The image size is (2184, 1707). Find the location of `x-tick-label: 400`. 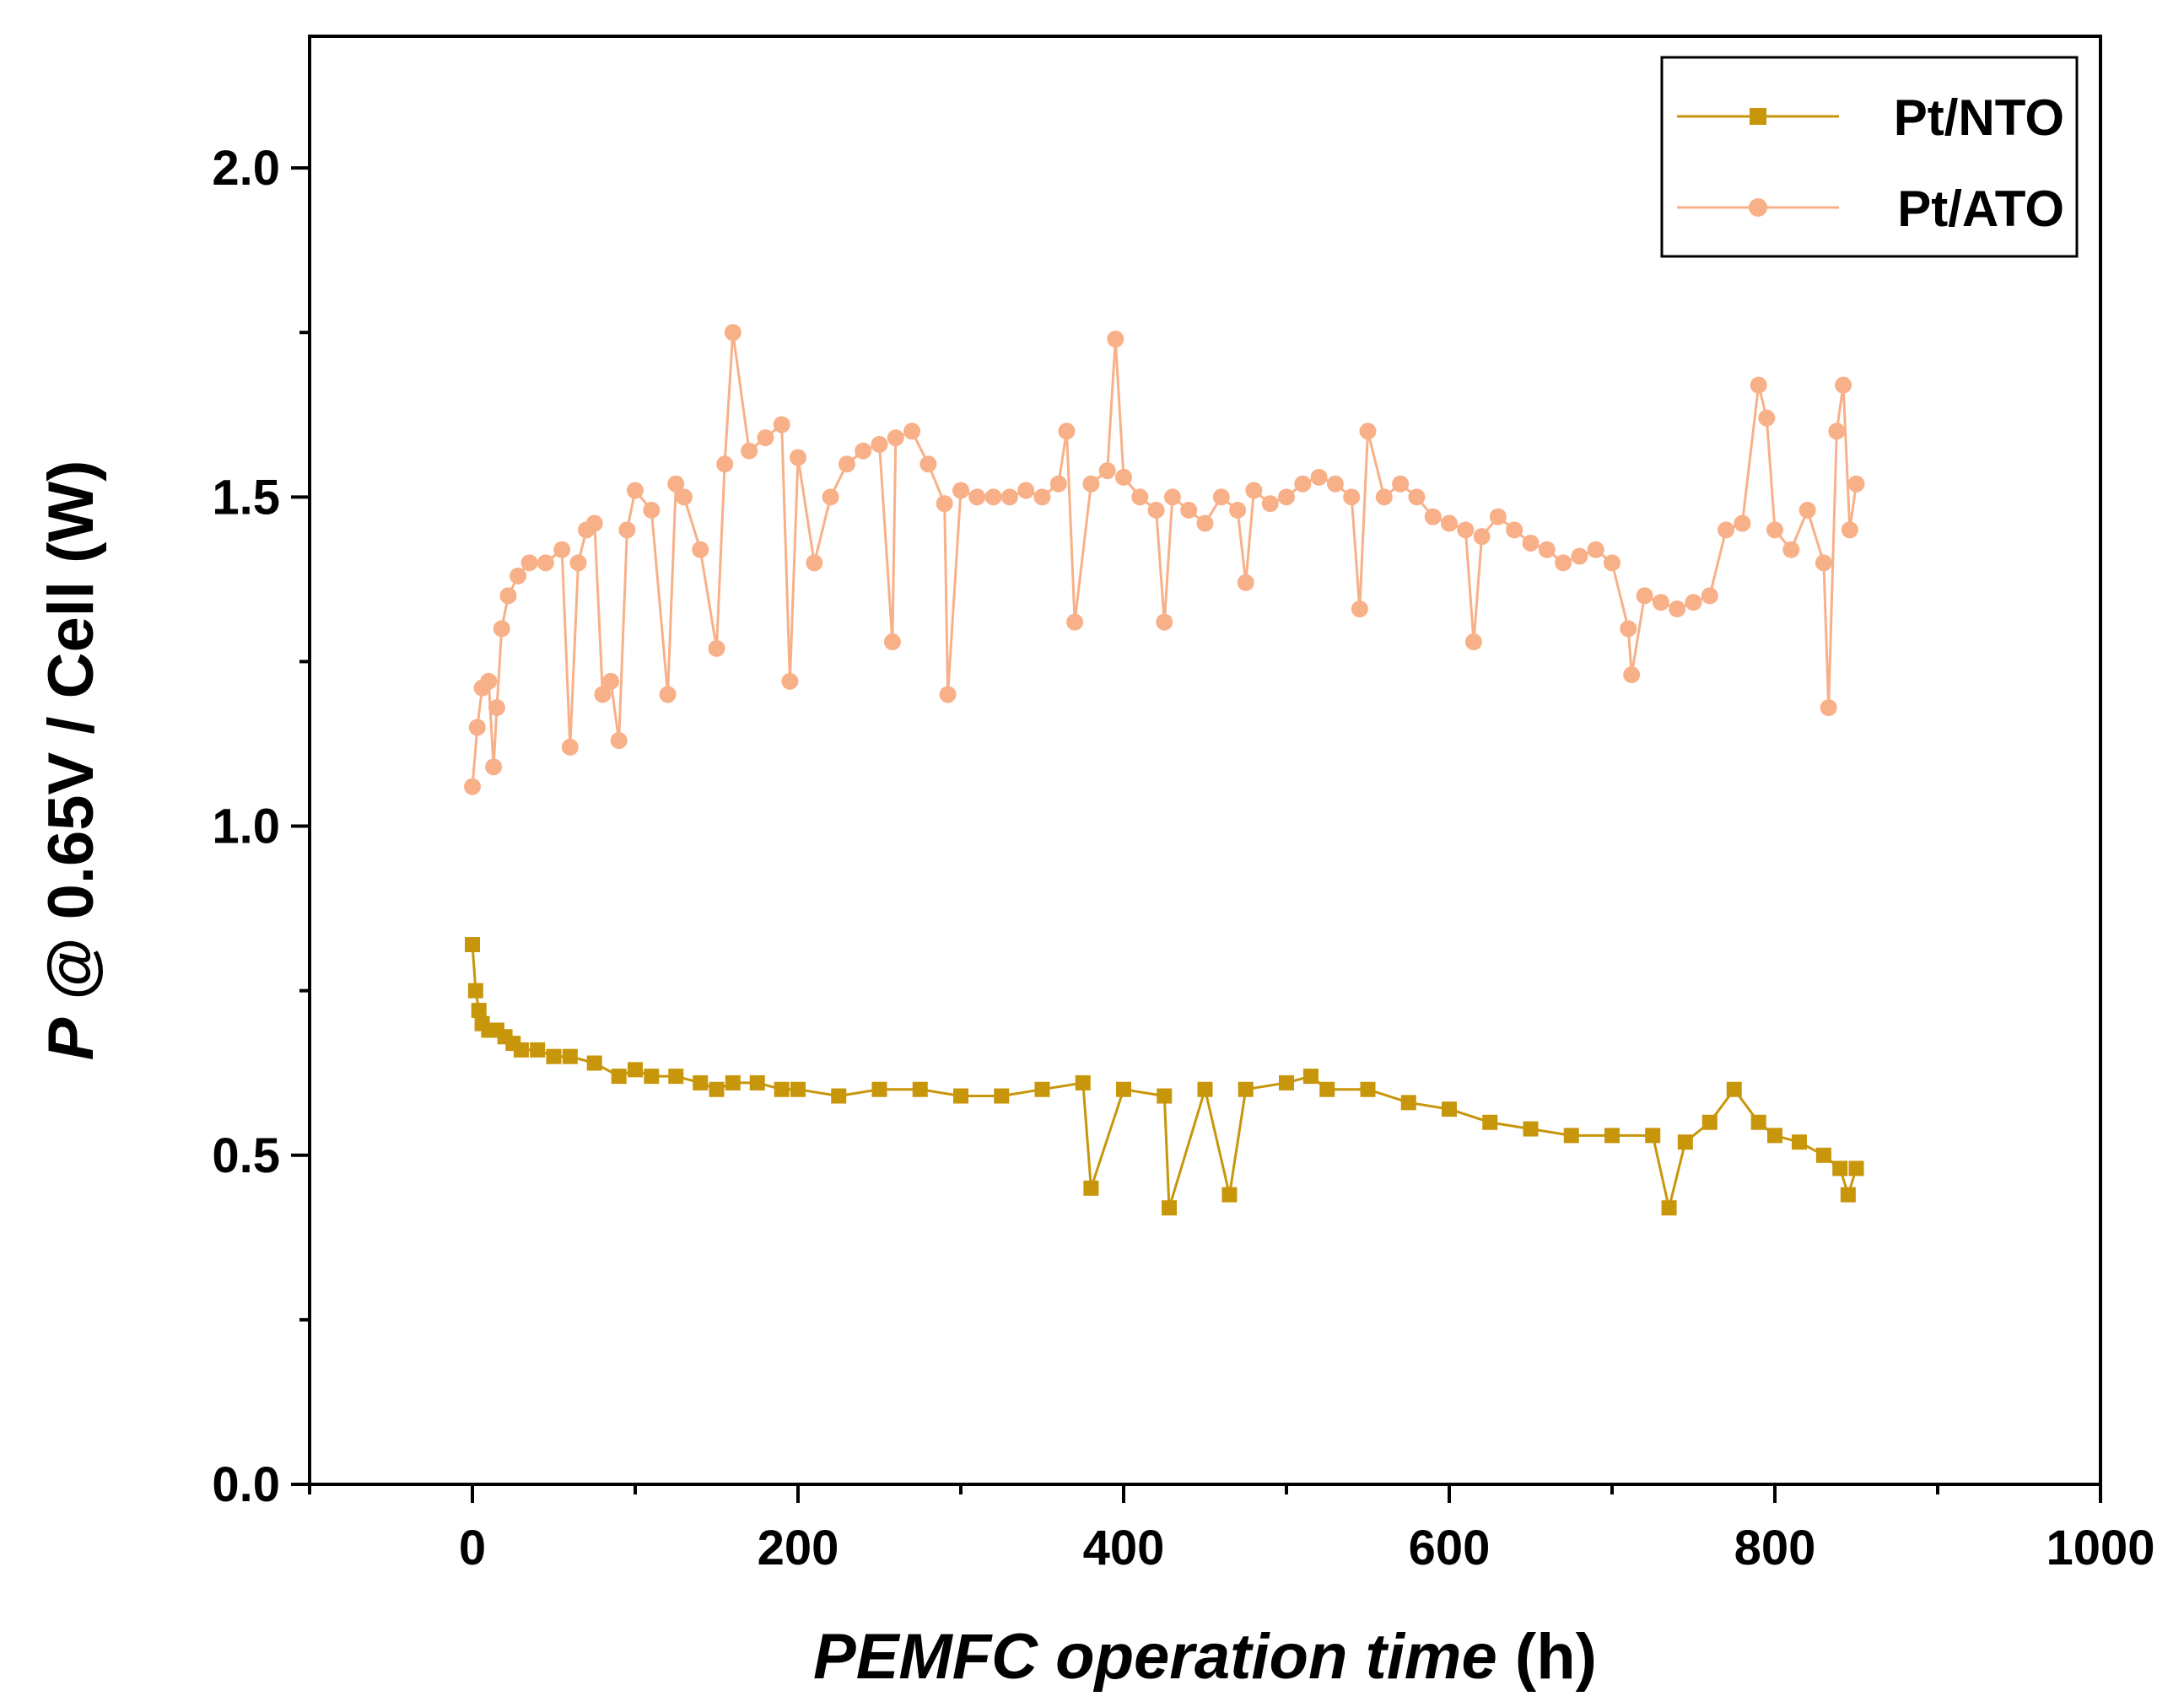

x-tick-label: 400 is located at coordinates (1124, 1548).